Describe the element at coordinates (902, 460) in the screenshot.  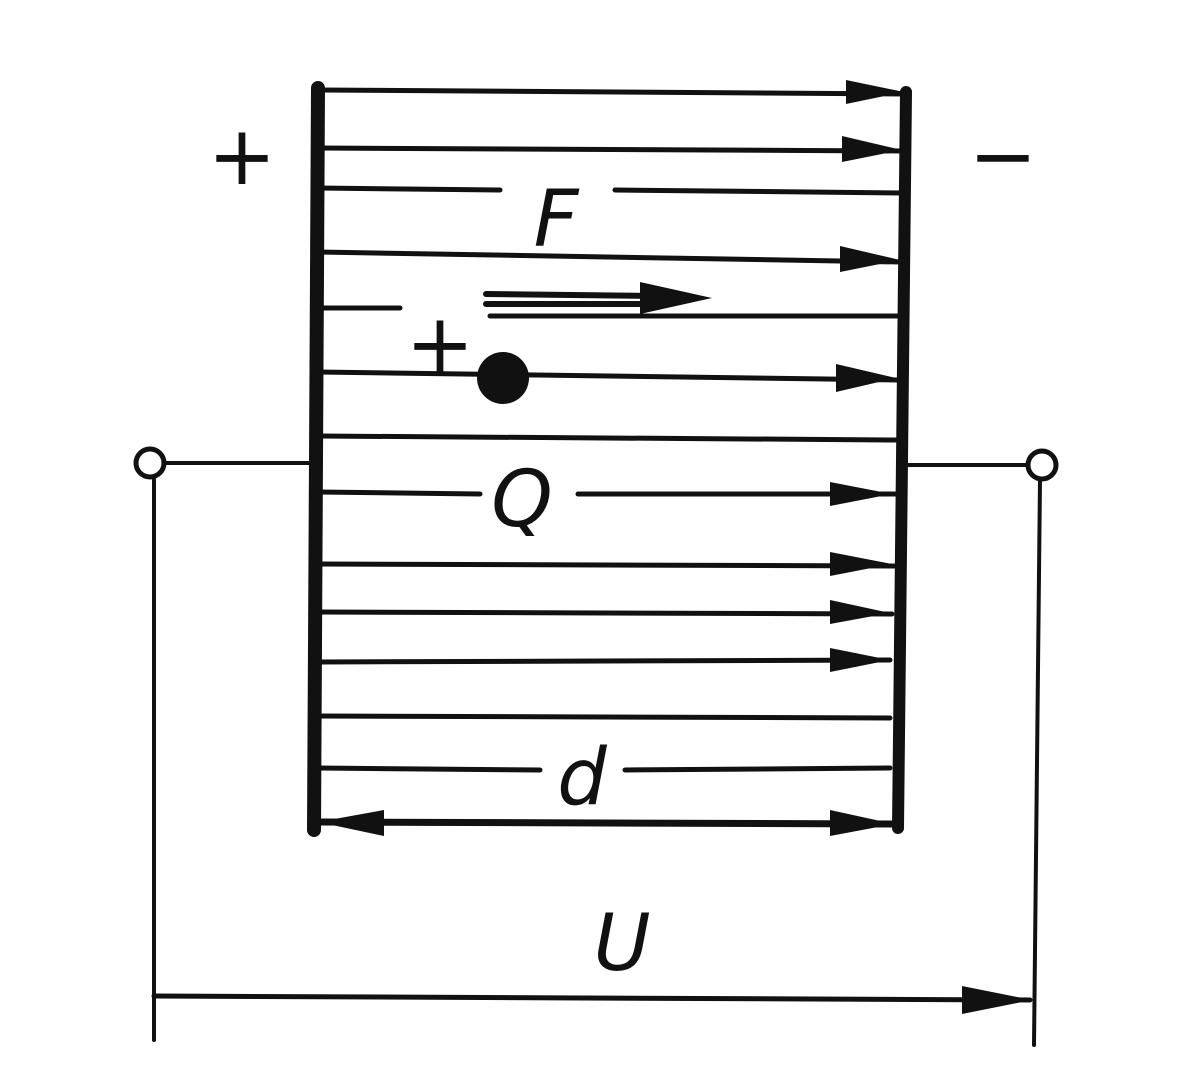
I see `negative-plate` at that location.